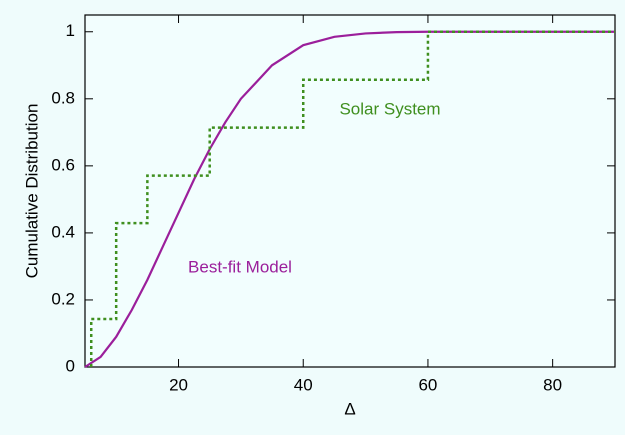 The width and height of the screenshot is (625, 435). Describe the element at coordinates (389, 108) in the screenshot. I see `series-label: Solar System` at that location.